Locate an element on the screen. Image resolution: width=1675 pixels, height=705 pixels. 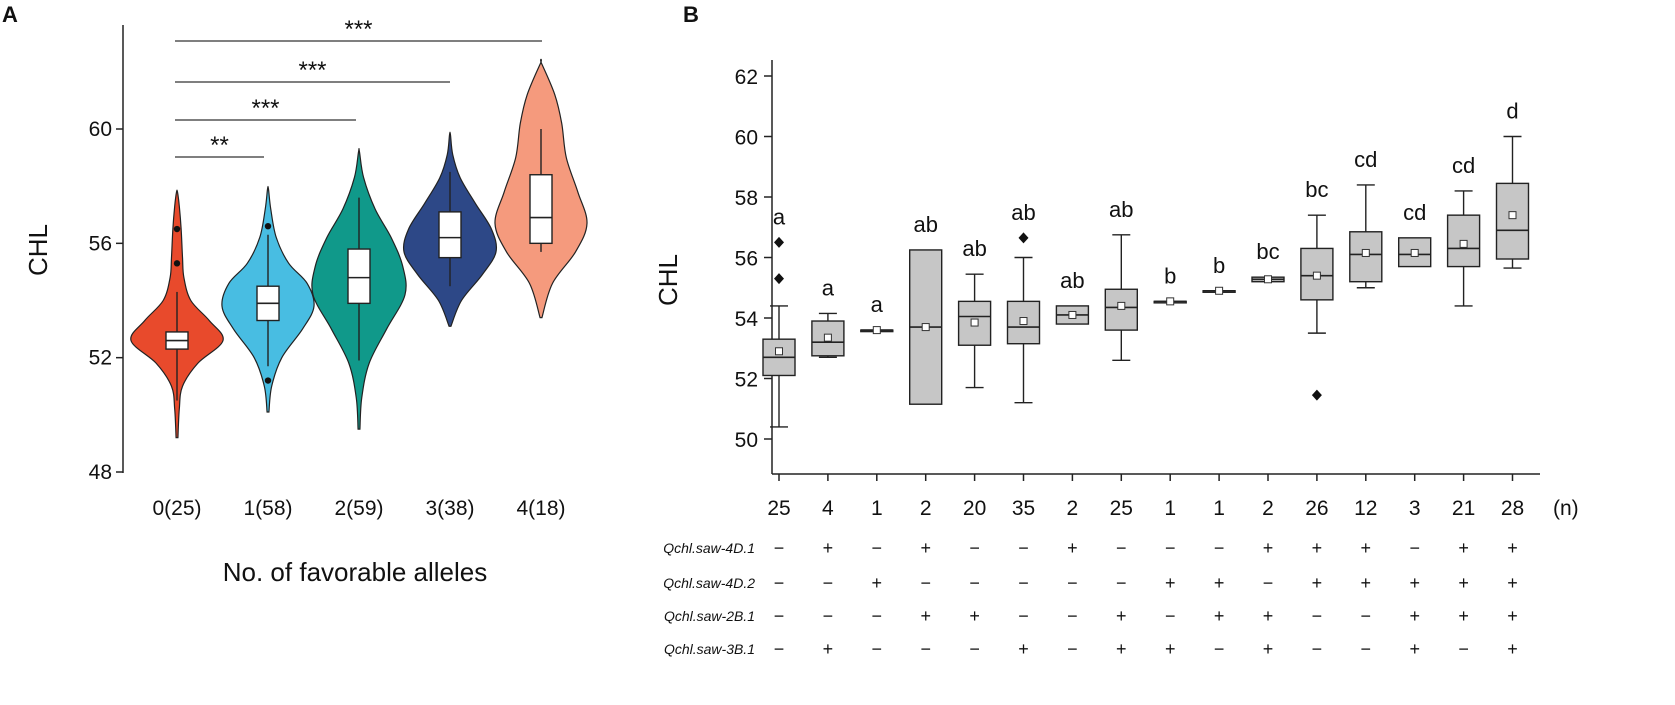
x-axis-title: No. of favorable alleles is located at coordinates (355, 572).